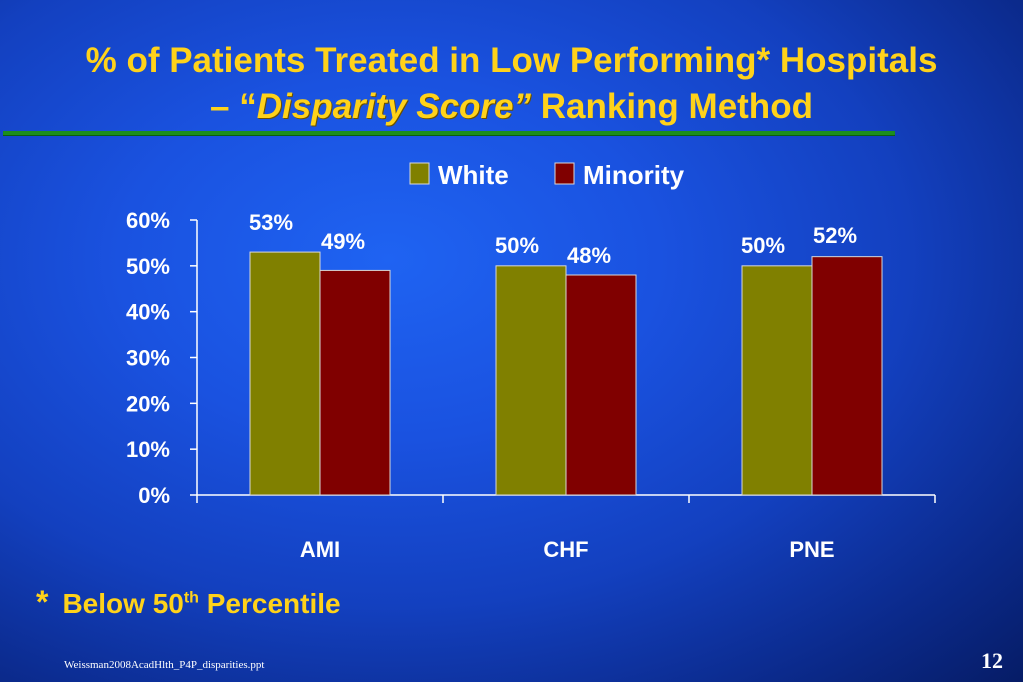 This screenshot has height=682, width=1023. I want to click on y-tick-label: 60%, so click(148, 220).